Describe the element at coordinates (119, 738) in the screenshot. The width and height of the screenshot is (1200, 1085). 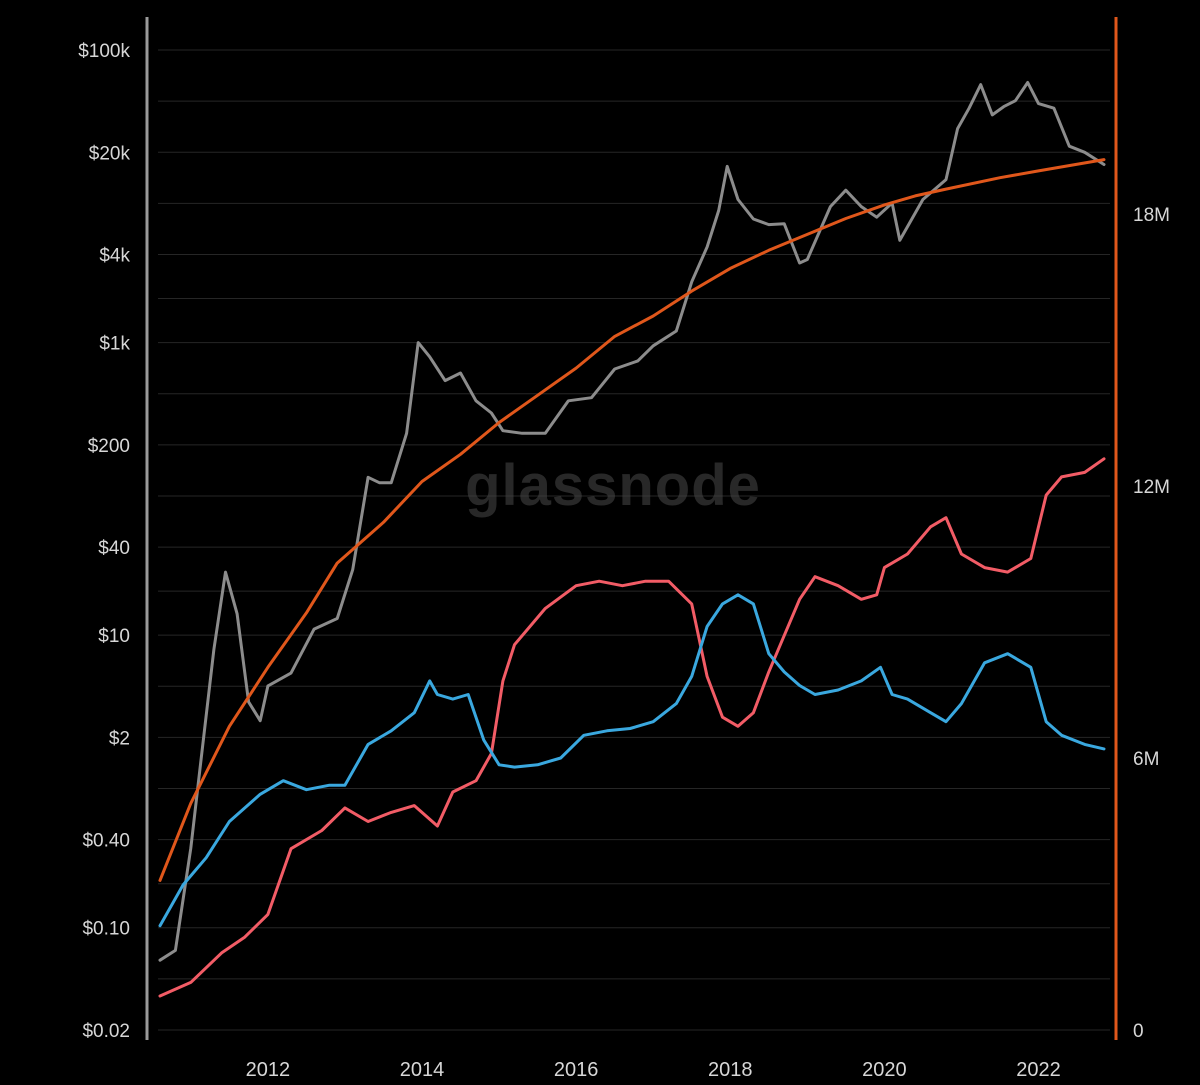
I see `left-tick-label: $2` at that location.